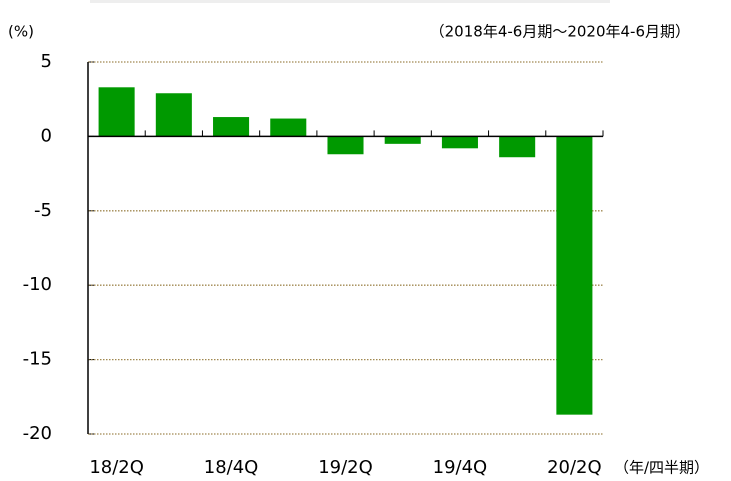 The image size is (731, 481). What do you see at coordinates (37, 284) in the screenshot?
I see `y-tick-label: -10` at bounding box center [37, 284].